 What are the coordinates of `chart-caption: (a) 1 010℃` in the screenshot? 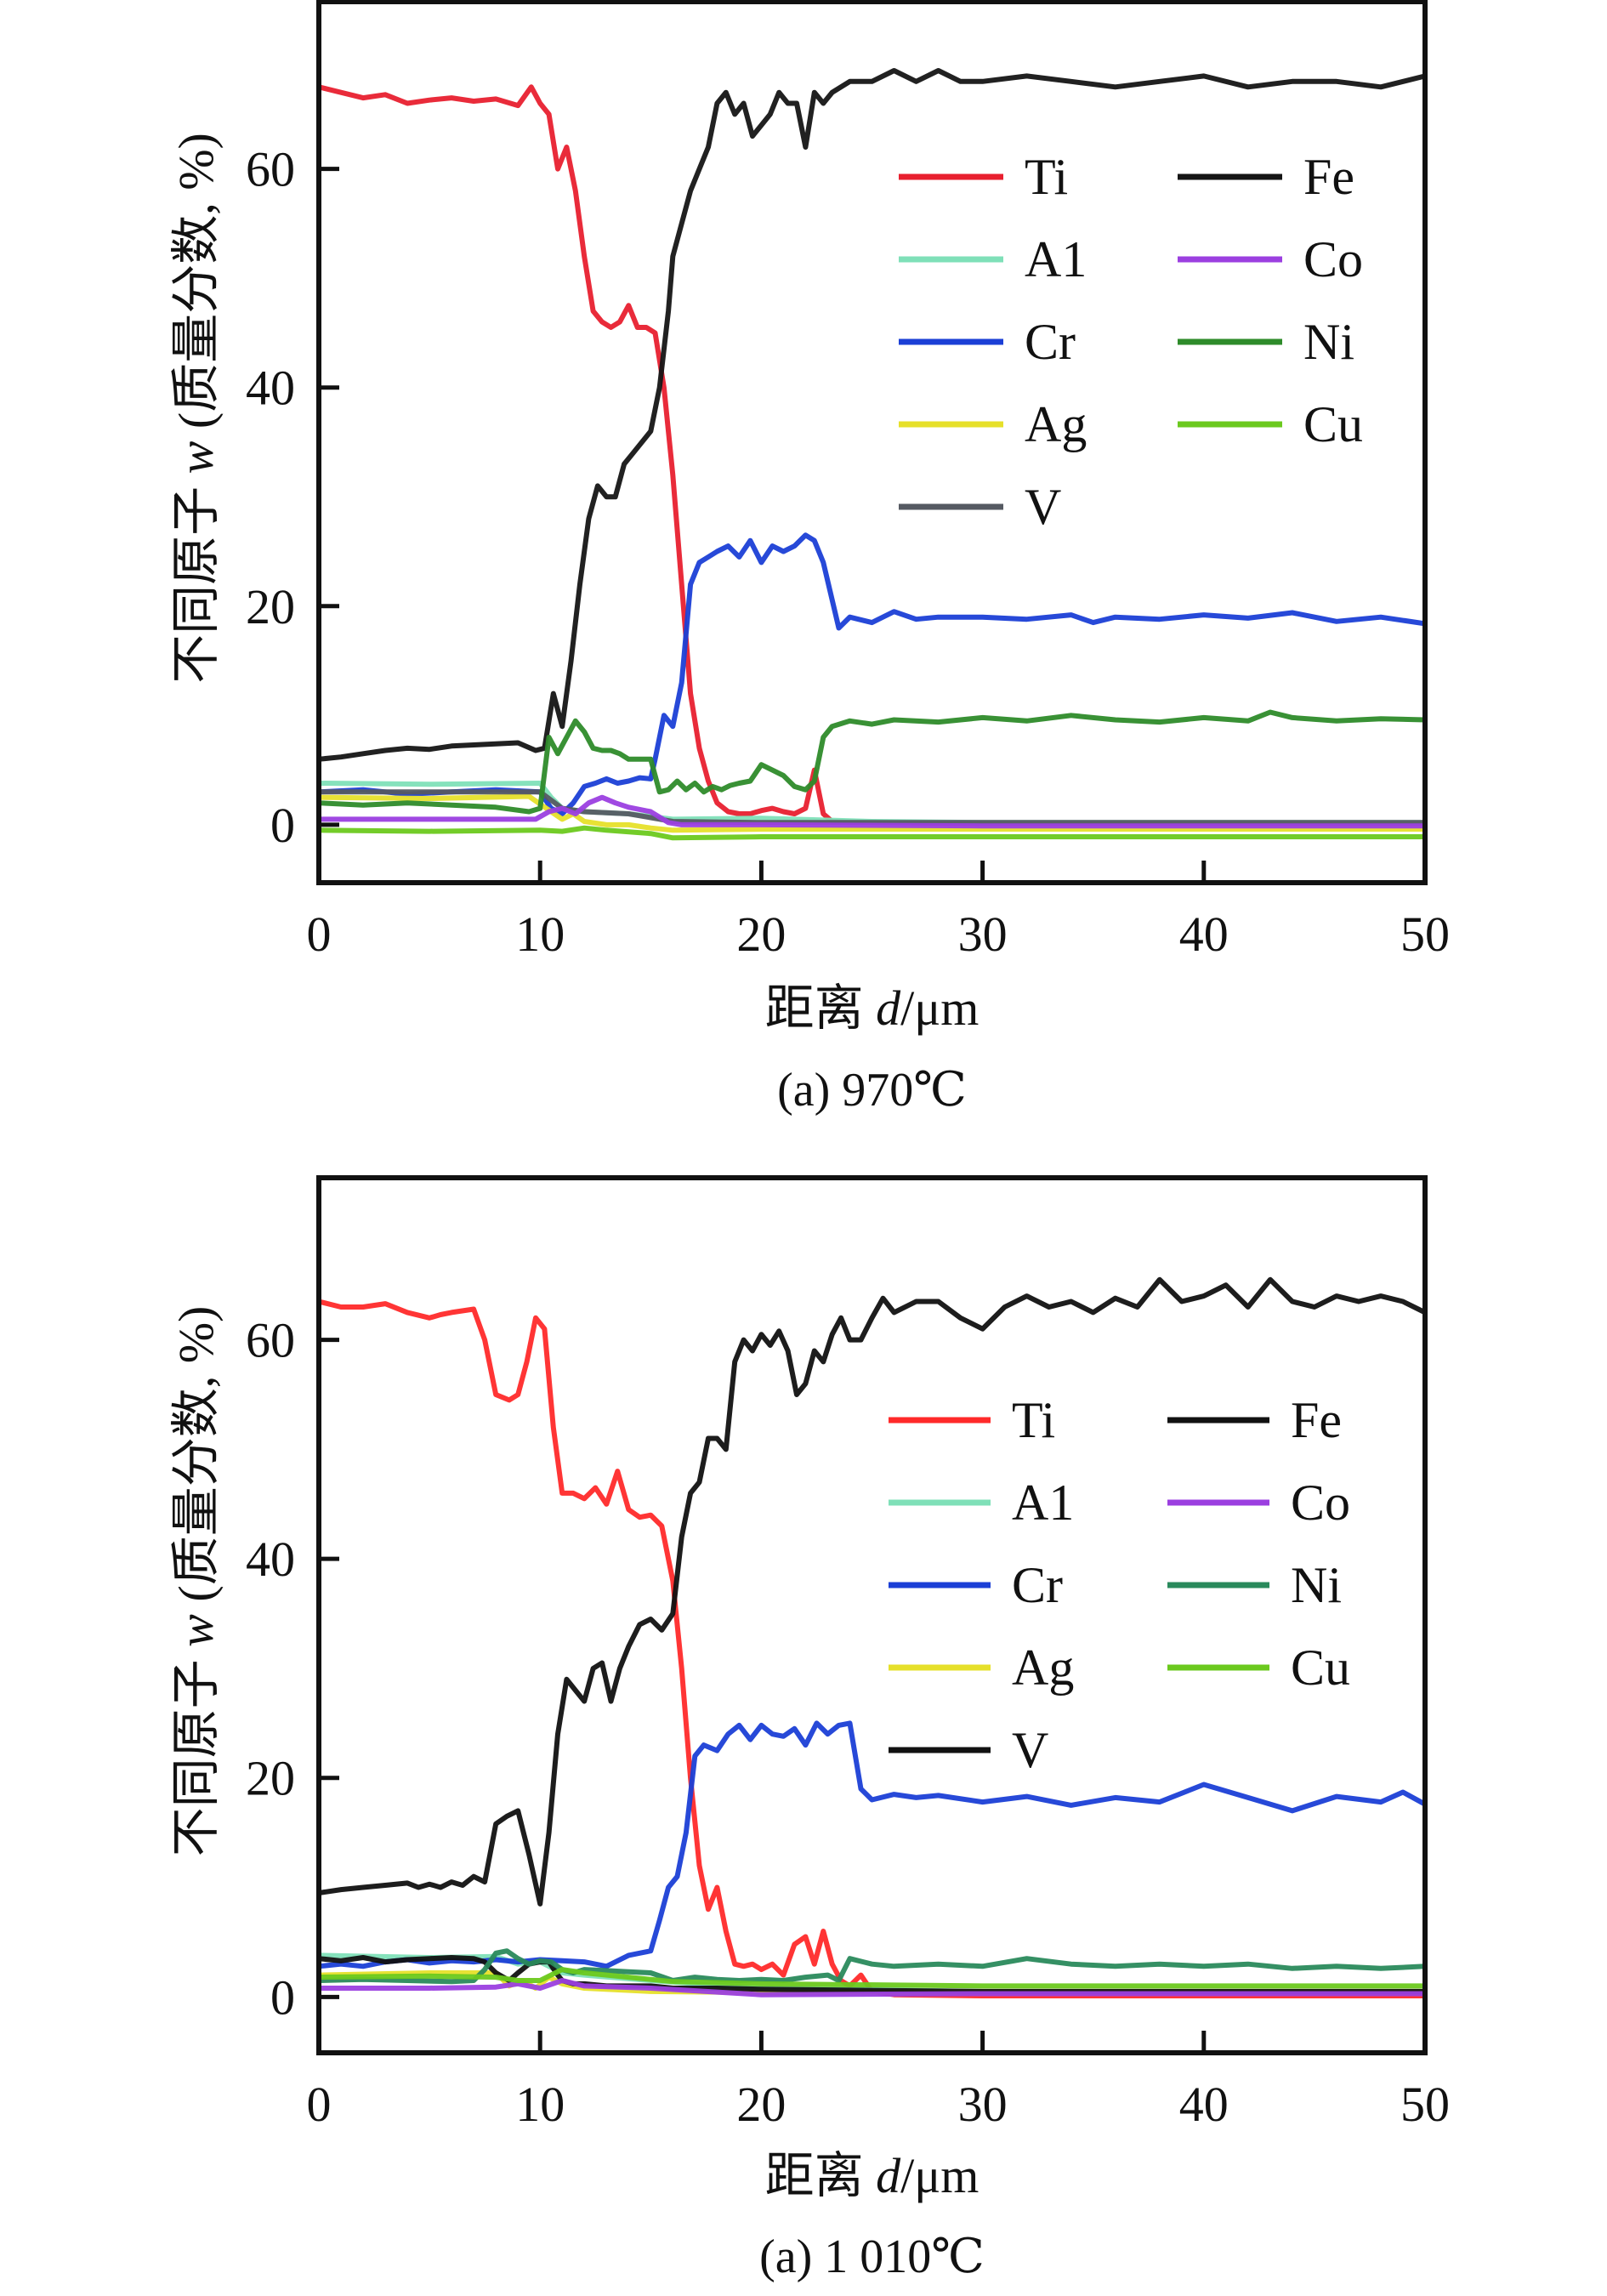 It's located at (872, 2257).